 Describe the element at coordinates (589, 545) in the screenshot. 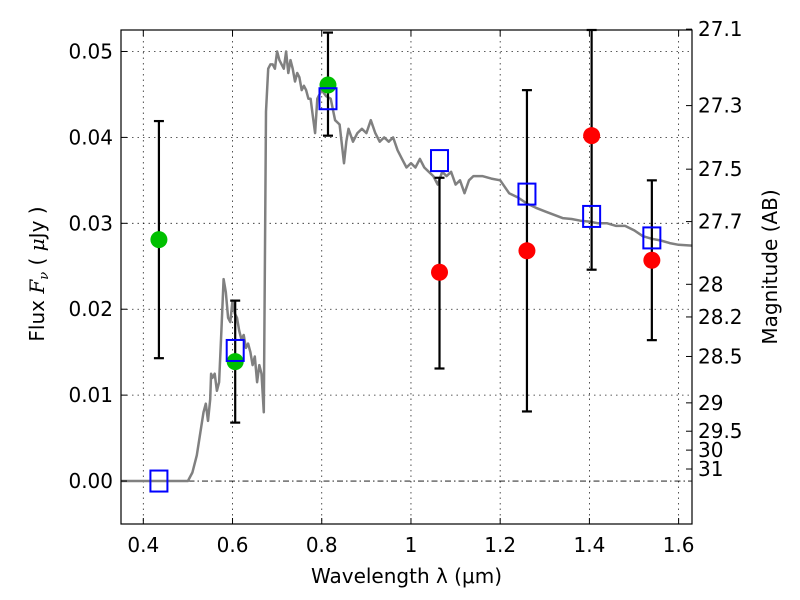

I see `x-tick-label: 1.4` at that location.